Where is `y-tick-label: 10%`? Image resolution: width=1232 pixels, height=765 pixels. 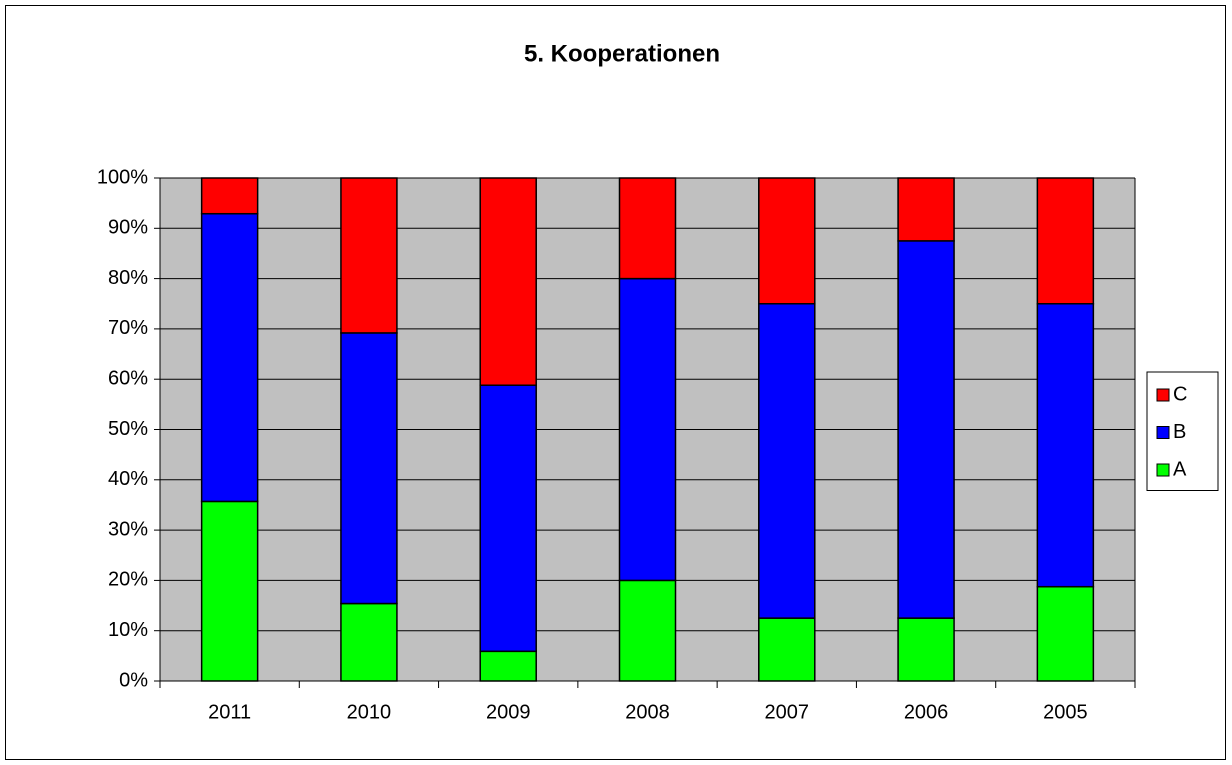 y-tick-label: 10% is located at coordinates (128, 630).